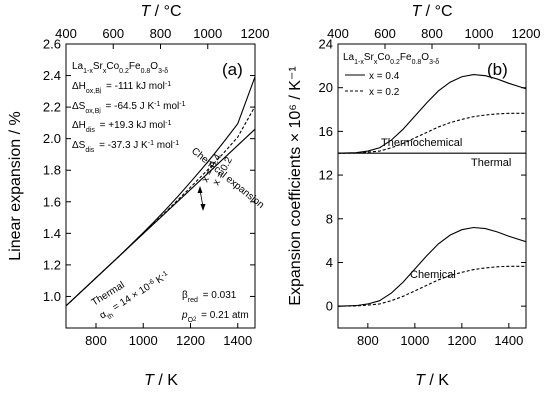 The image size is (550, 400). What do you see at coordinates (432, 380) in the screenshot?
I see `panel-b-xlabel: T / K` at bounding box center [432, 380].